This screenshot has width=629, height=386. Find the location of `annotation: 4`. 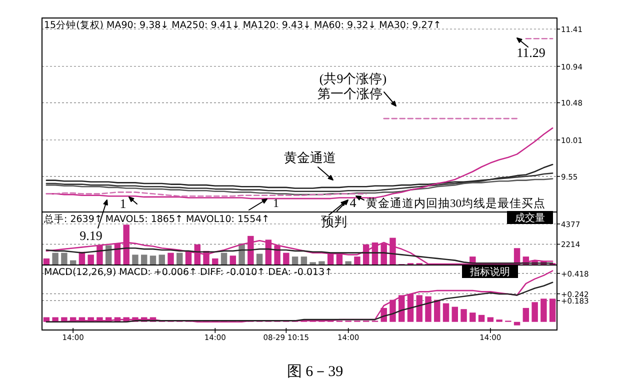

annotation: 4 is located at coordinates (353, 202).